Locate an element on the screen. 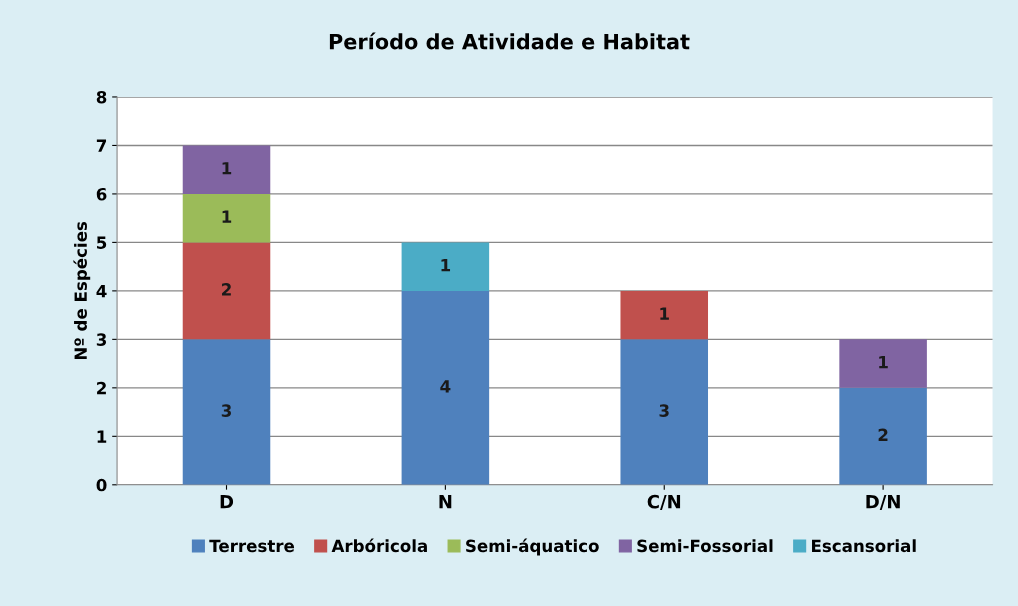 This screenshot has width=1018, height=606. x-tick-label: D is located at coordinates (227, 502).